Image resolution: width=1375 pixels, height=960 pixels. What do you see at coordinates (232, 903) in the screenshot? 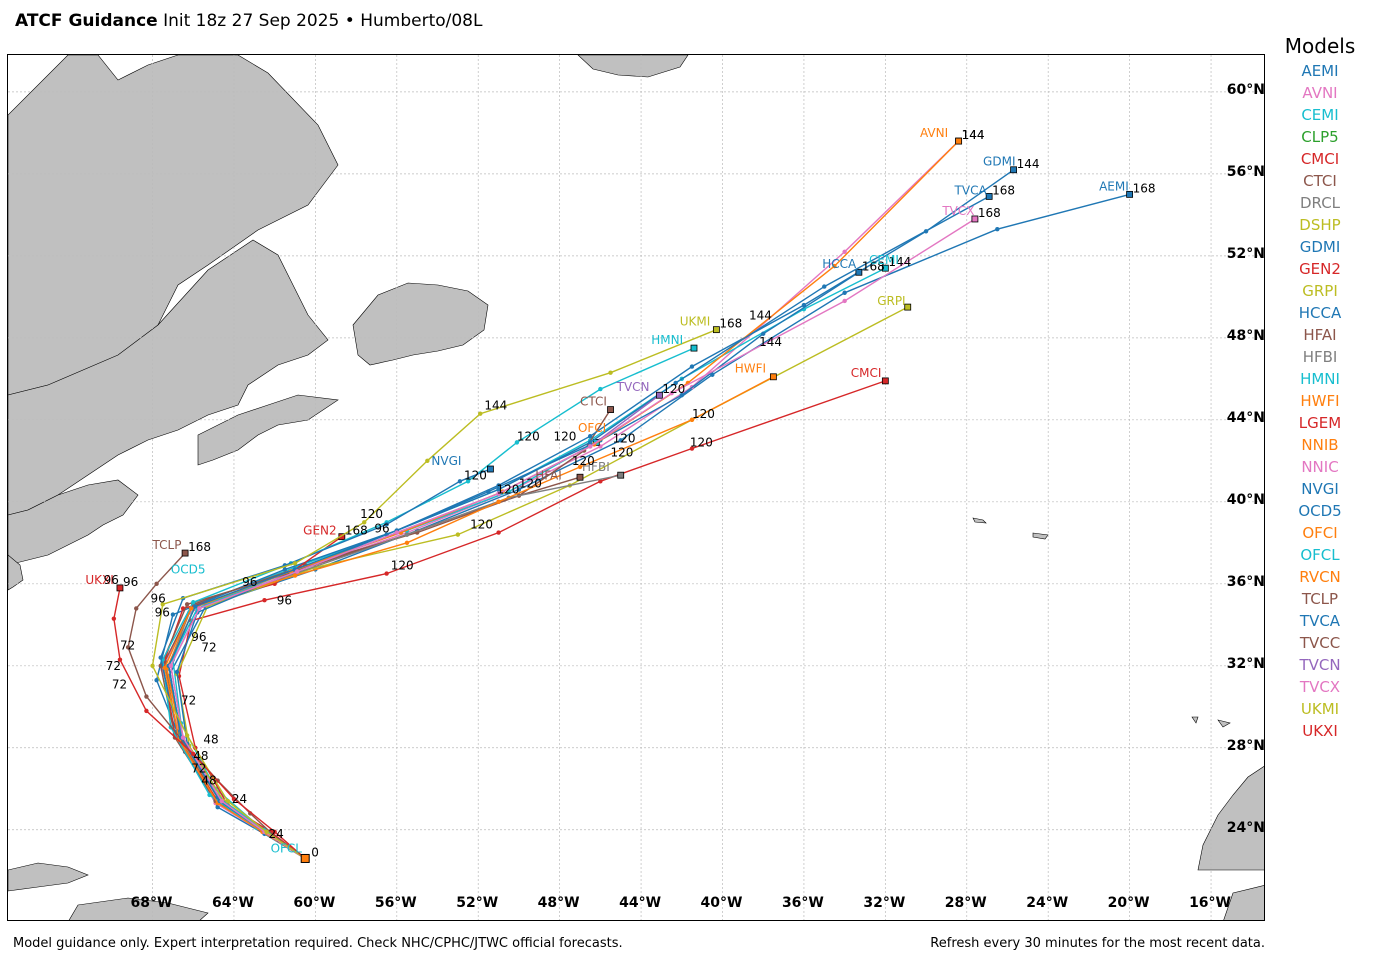
I see `lon-label: 64°W` at bounding box center [232, 903].